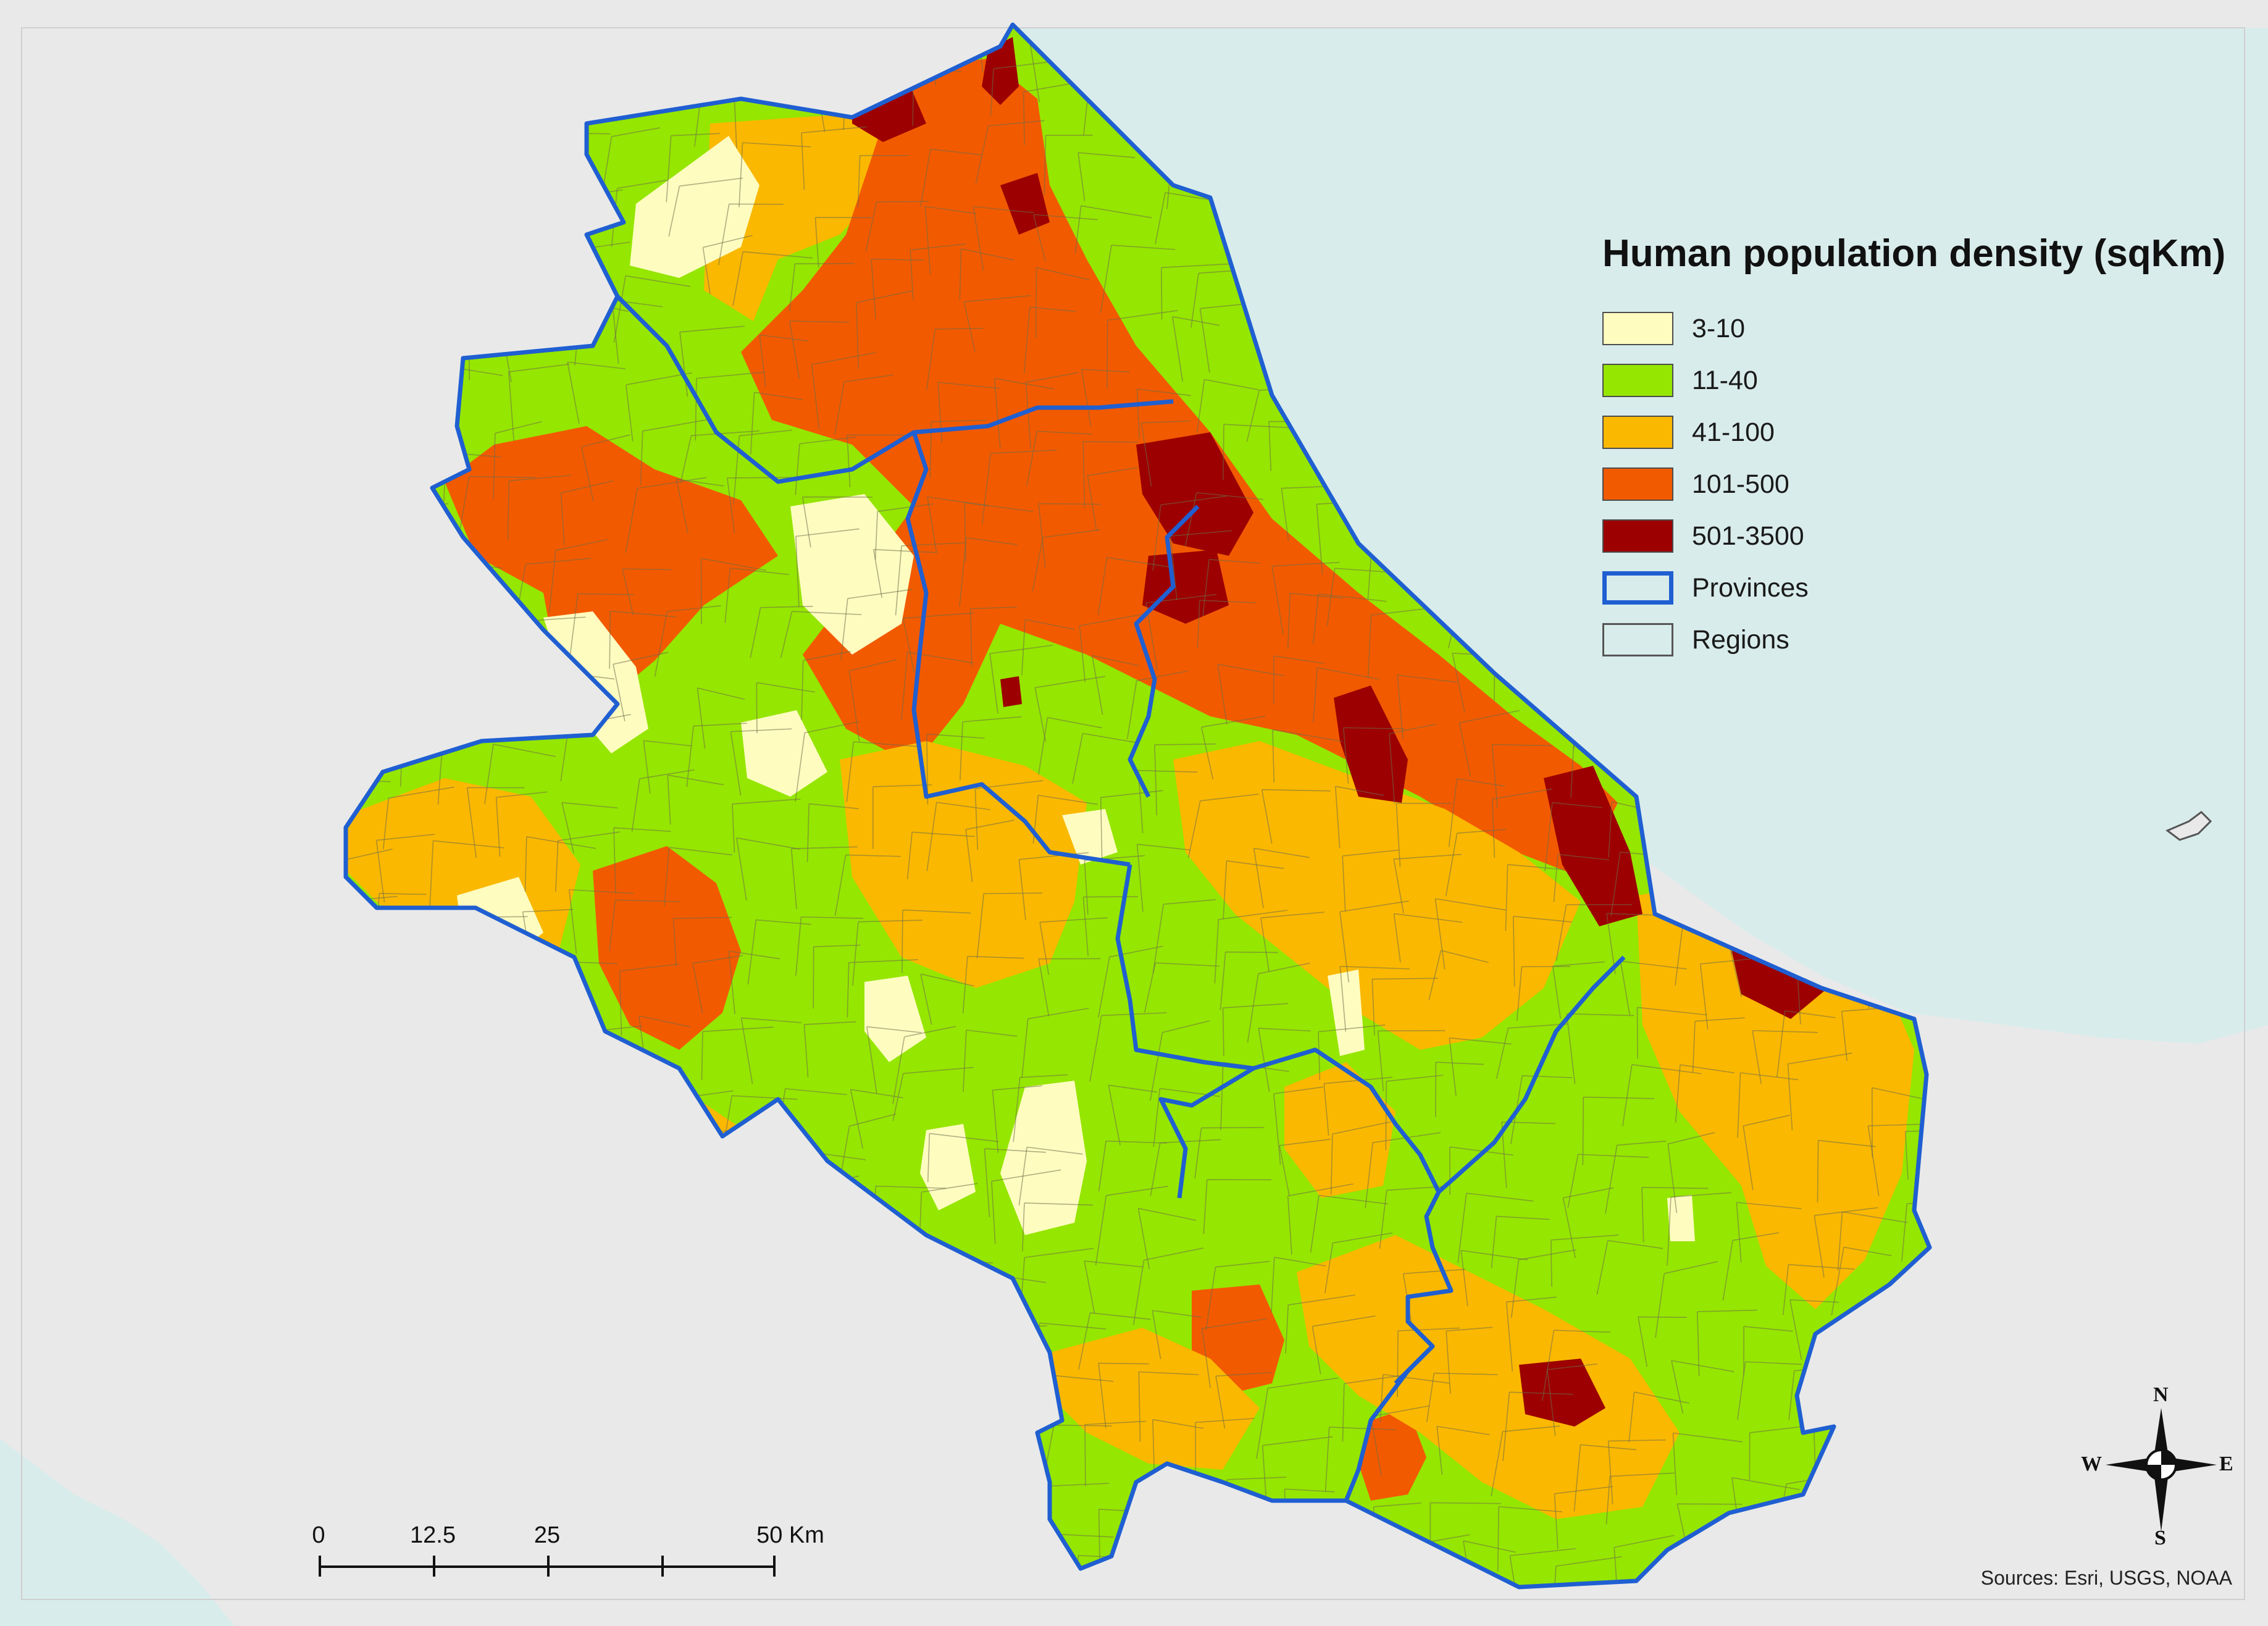 The height and width of the screenshot is (1626, 2268). Describe the element at coordinates (1164, 651) in the screenshot. I see `province-border-pescara-chieti` at that location.